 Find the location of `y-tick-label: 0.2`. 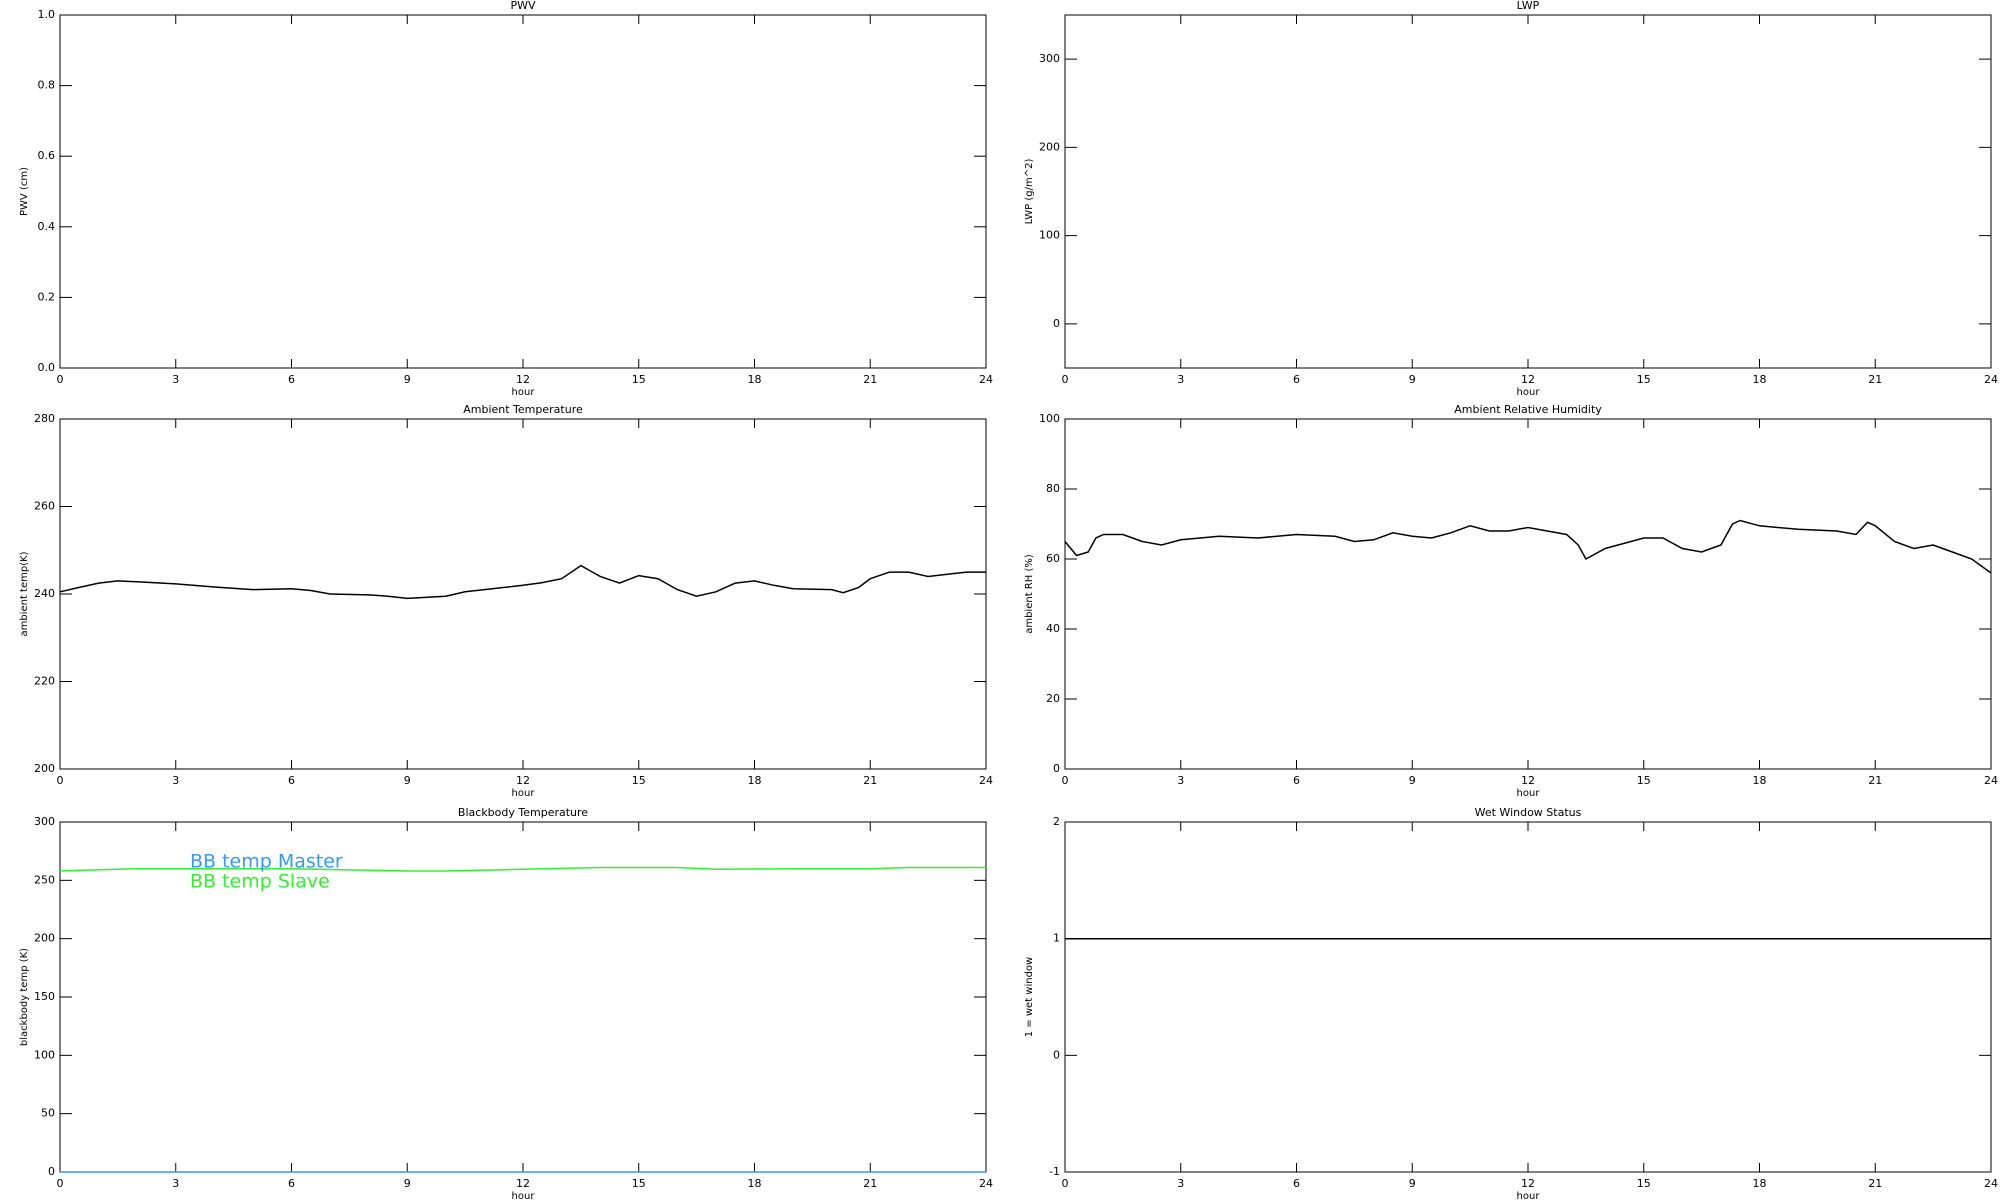

y-tick-label: 0.2 is located at coordinates (47, 296).